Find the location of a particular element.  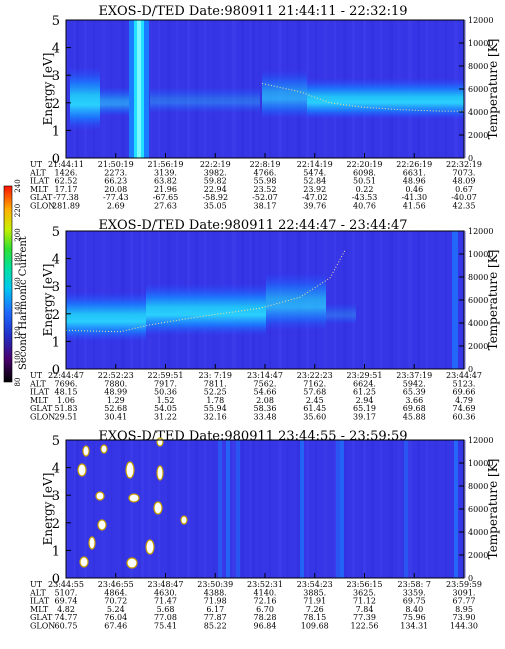

ephemeris-value: 4140. is located at coordinates (265, 592).